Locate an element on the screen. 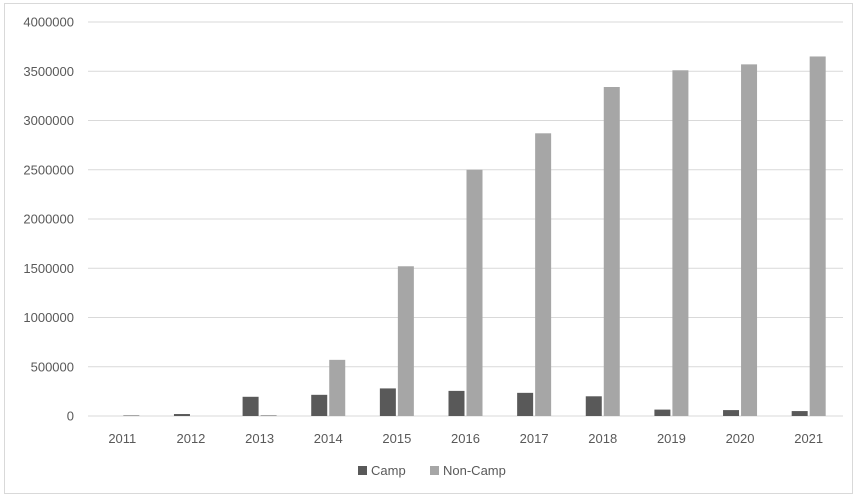 The height and width of the screenshot is (498, 857). bar-non-camp-2015 is located at coordinates (405, 341).